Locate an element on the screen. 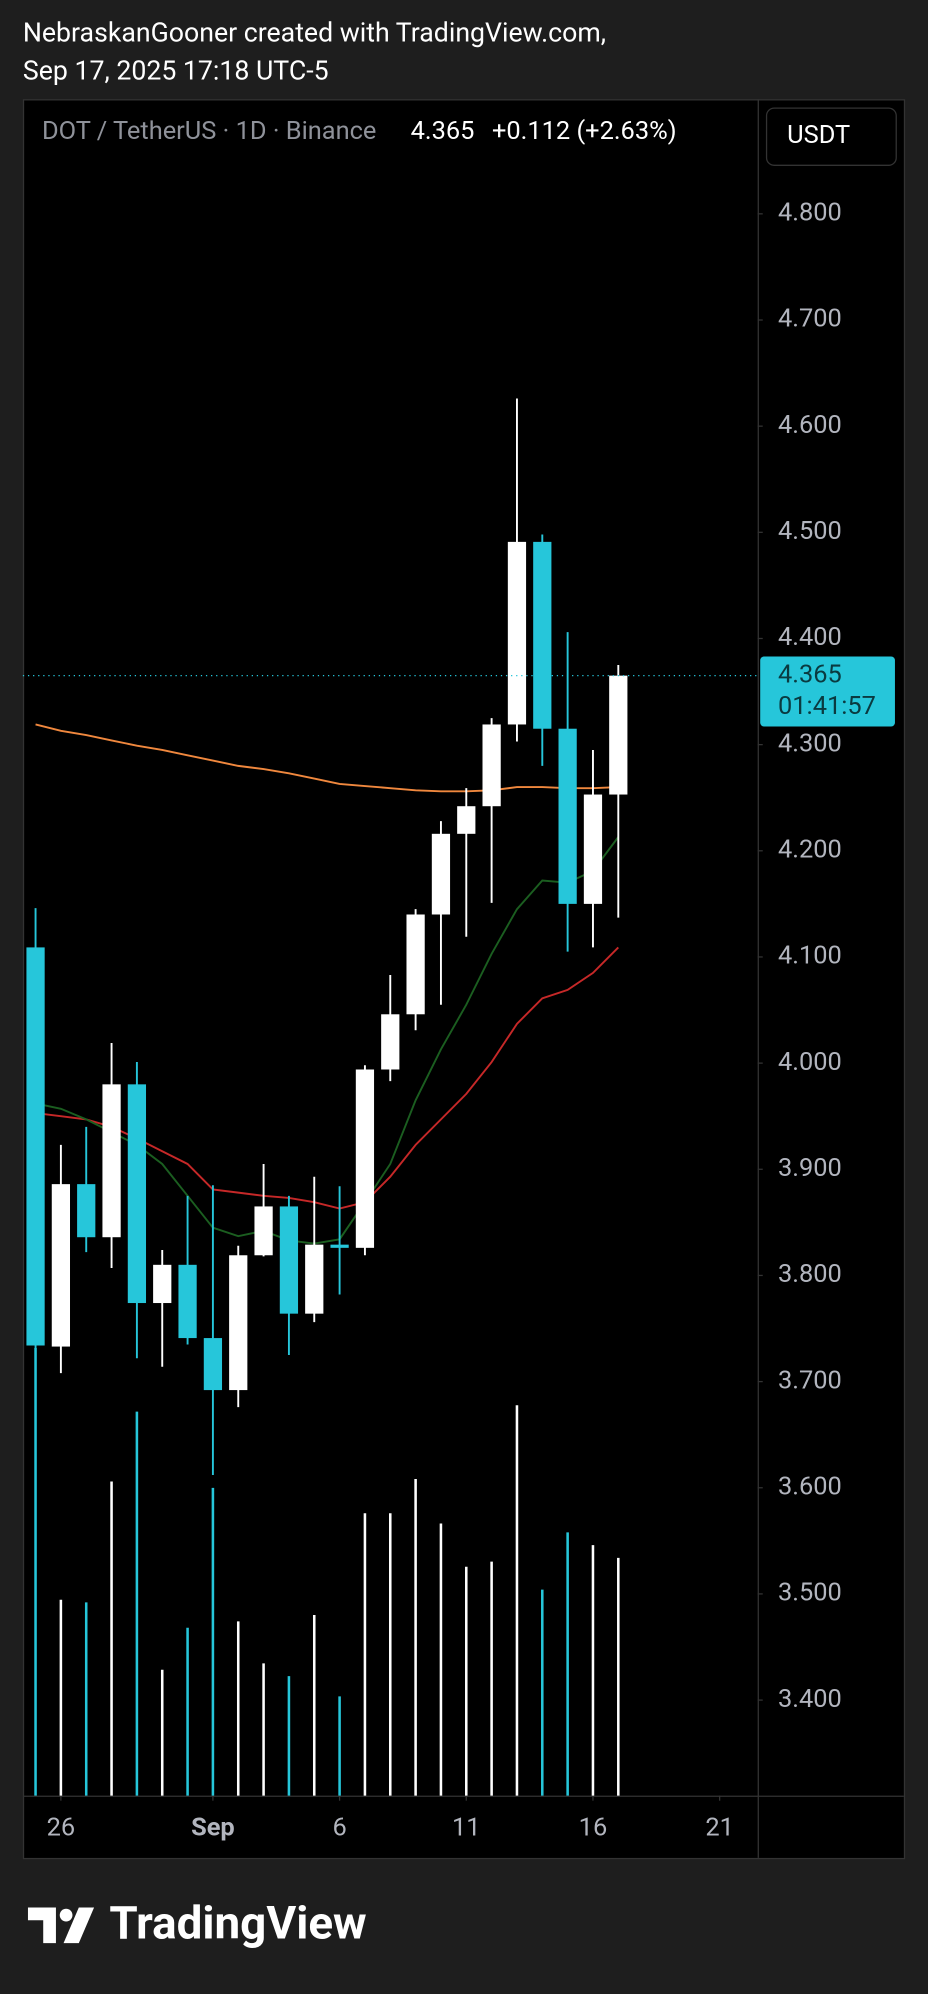 Image resolution: width=928 pixels, height=1994 pixels. x-tick-label: 21 is located at coordinates (719, 1827).